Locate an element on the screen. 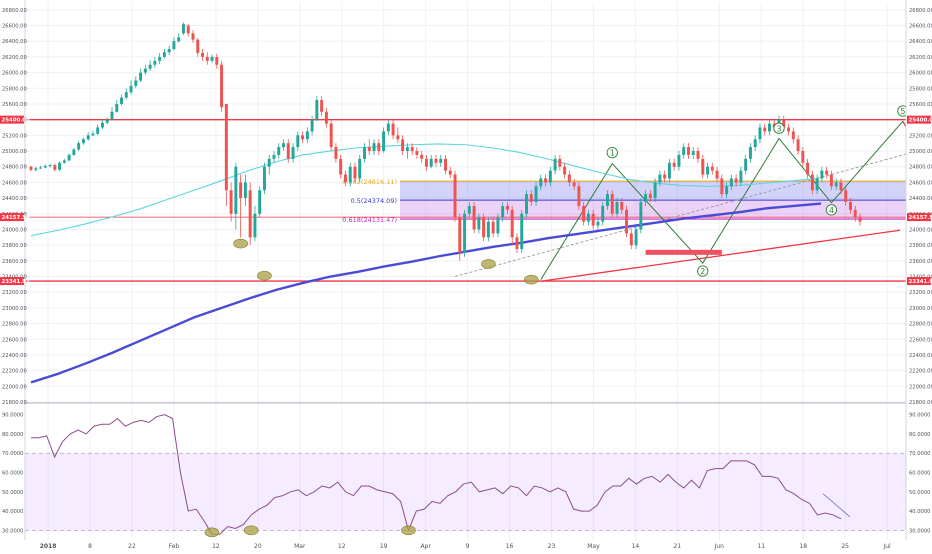 The image size is (932, 554). price-tick-label-right: 22200.00 is located at coordinates (920, 372).